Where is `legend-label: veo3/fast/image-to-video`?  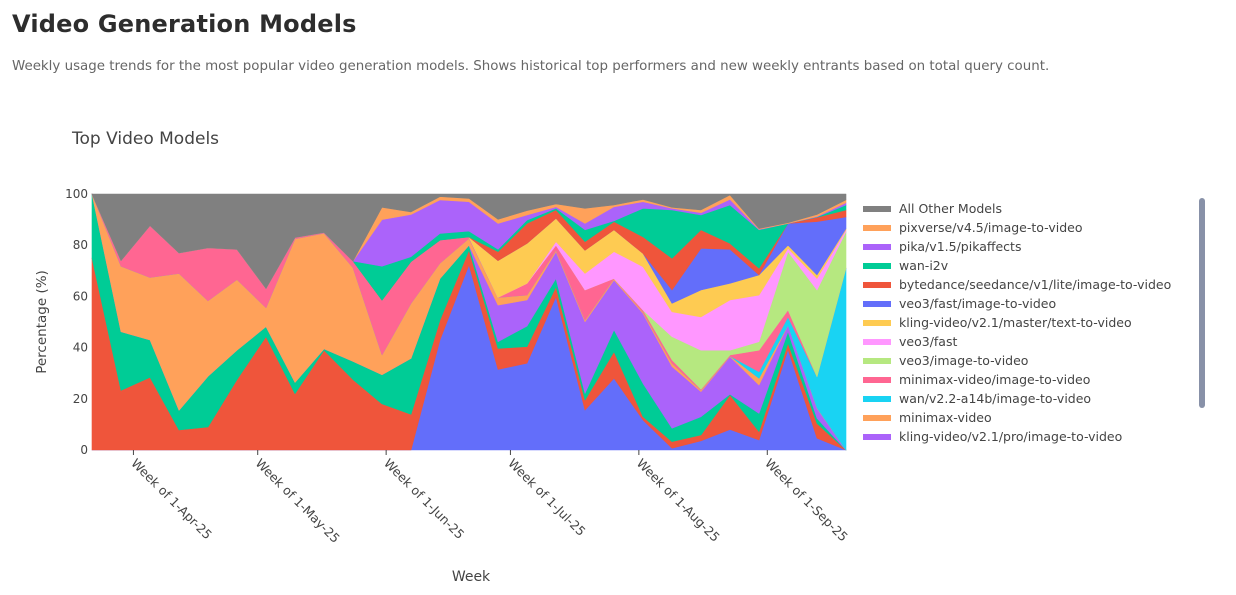
legend-label: veo3/fast/image-to-video is located at coordinates (978, 303).